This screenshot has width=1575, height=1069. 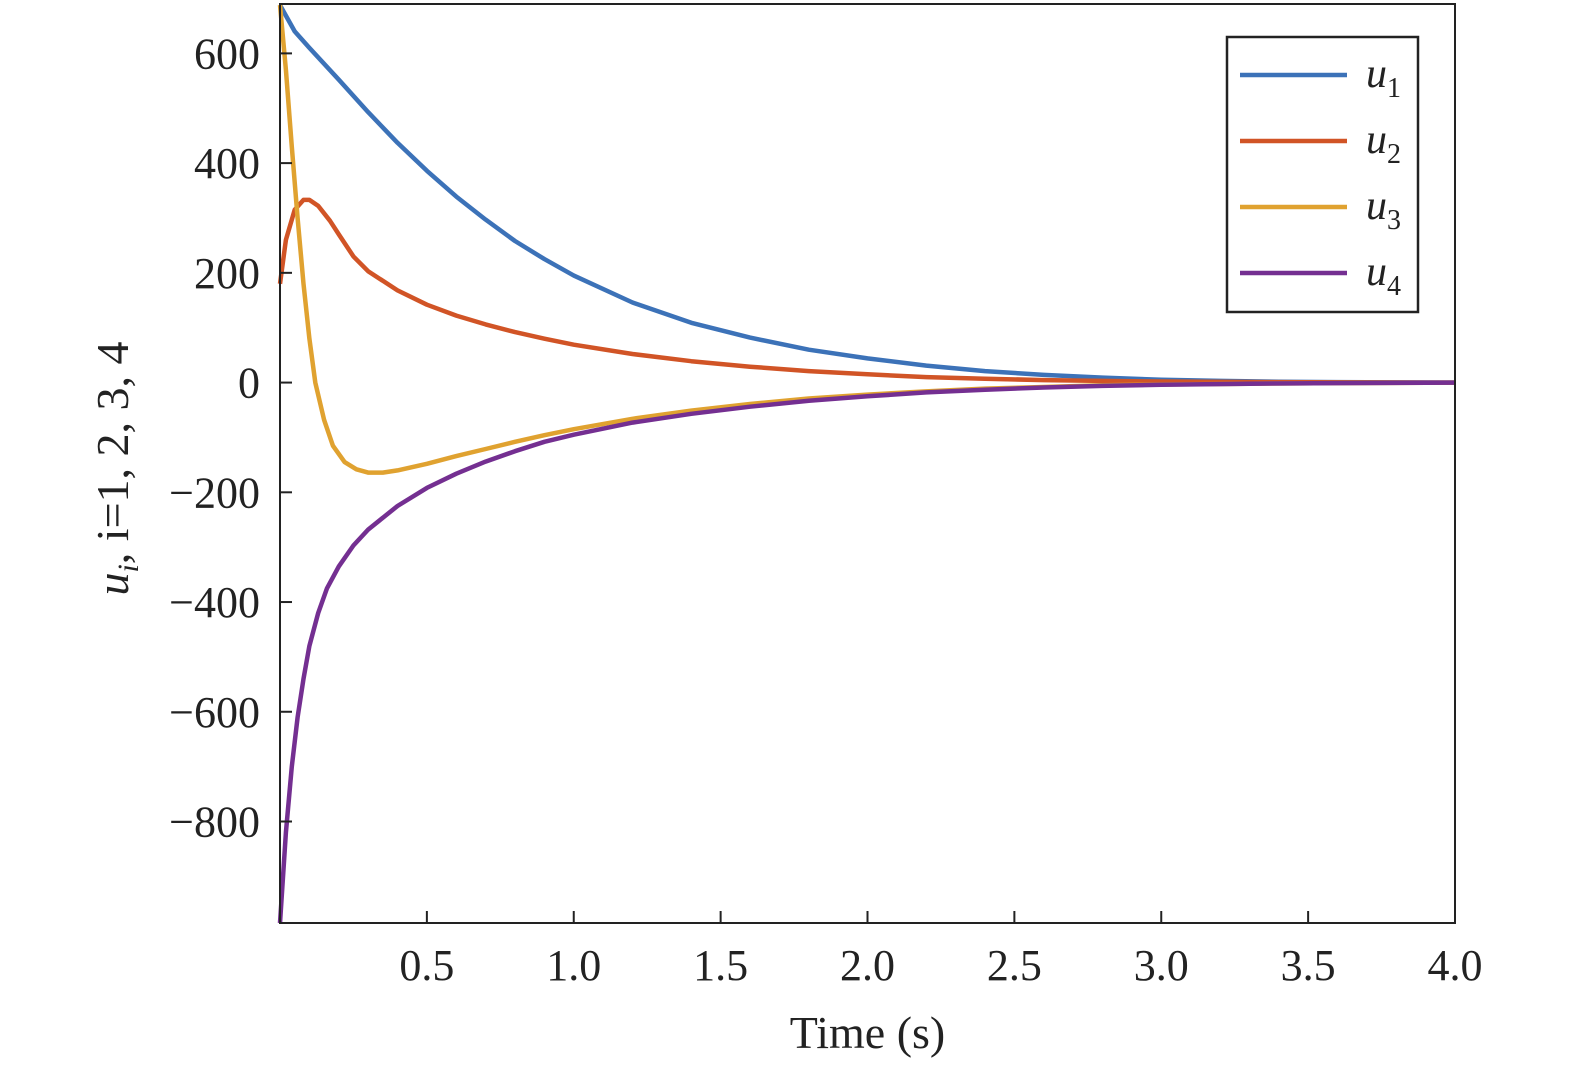 I want to click on y-tick-label: −400, so click(x=214, y=602).